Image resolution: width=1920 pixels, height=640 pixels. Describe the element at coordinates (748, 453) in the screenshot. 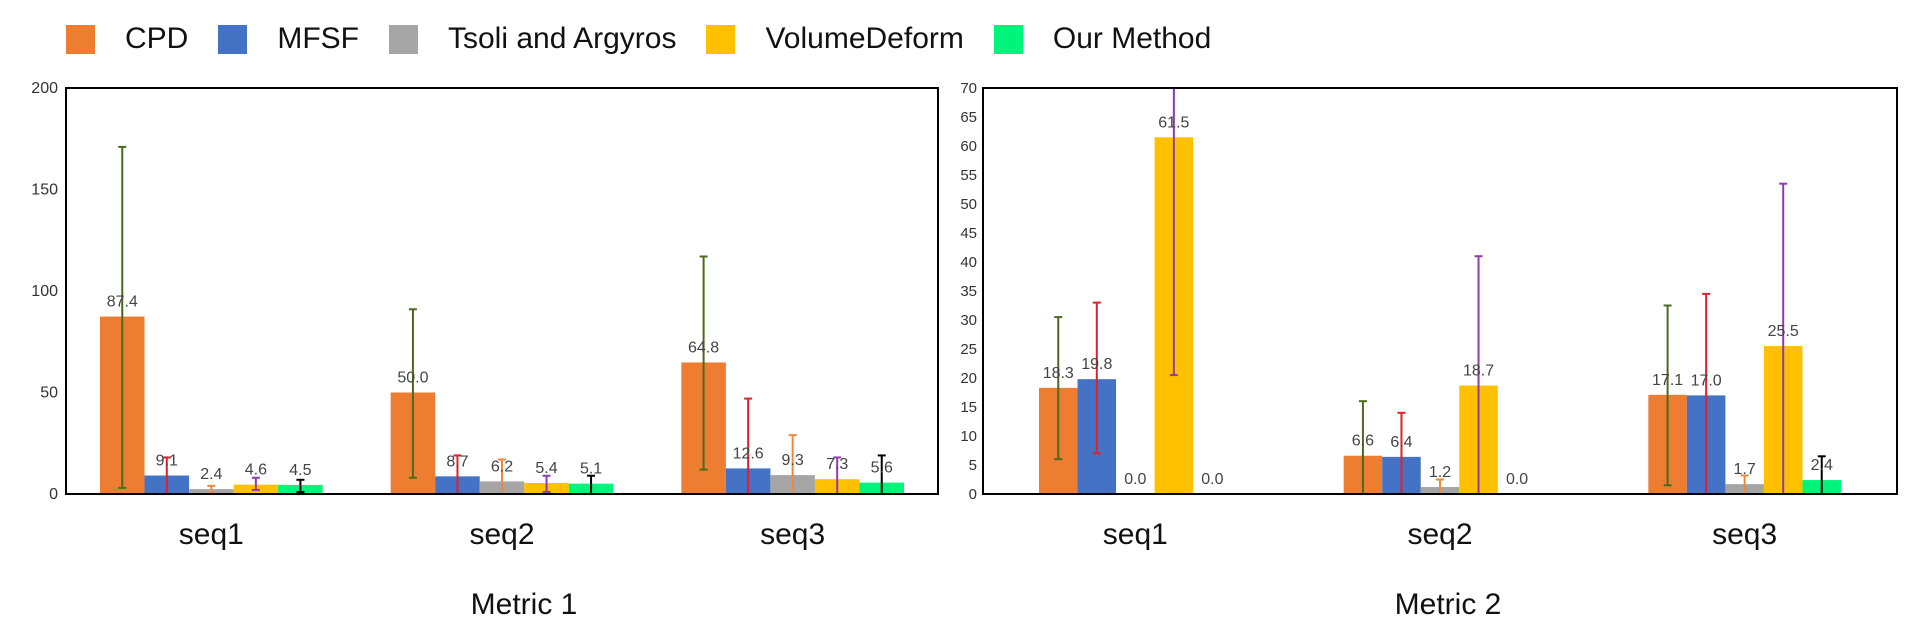

I see `data-label-mfsf-seq3: 12.6` at that location.